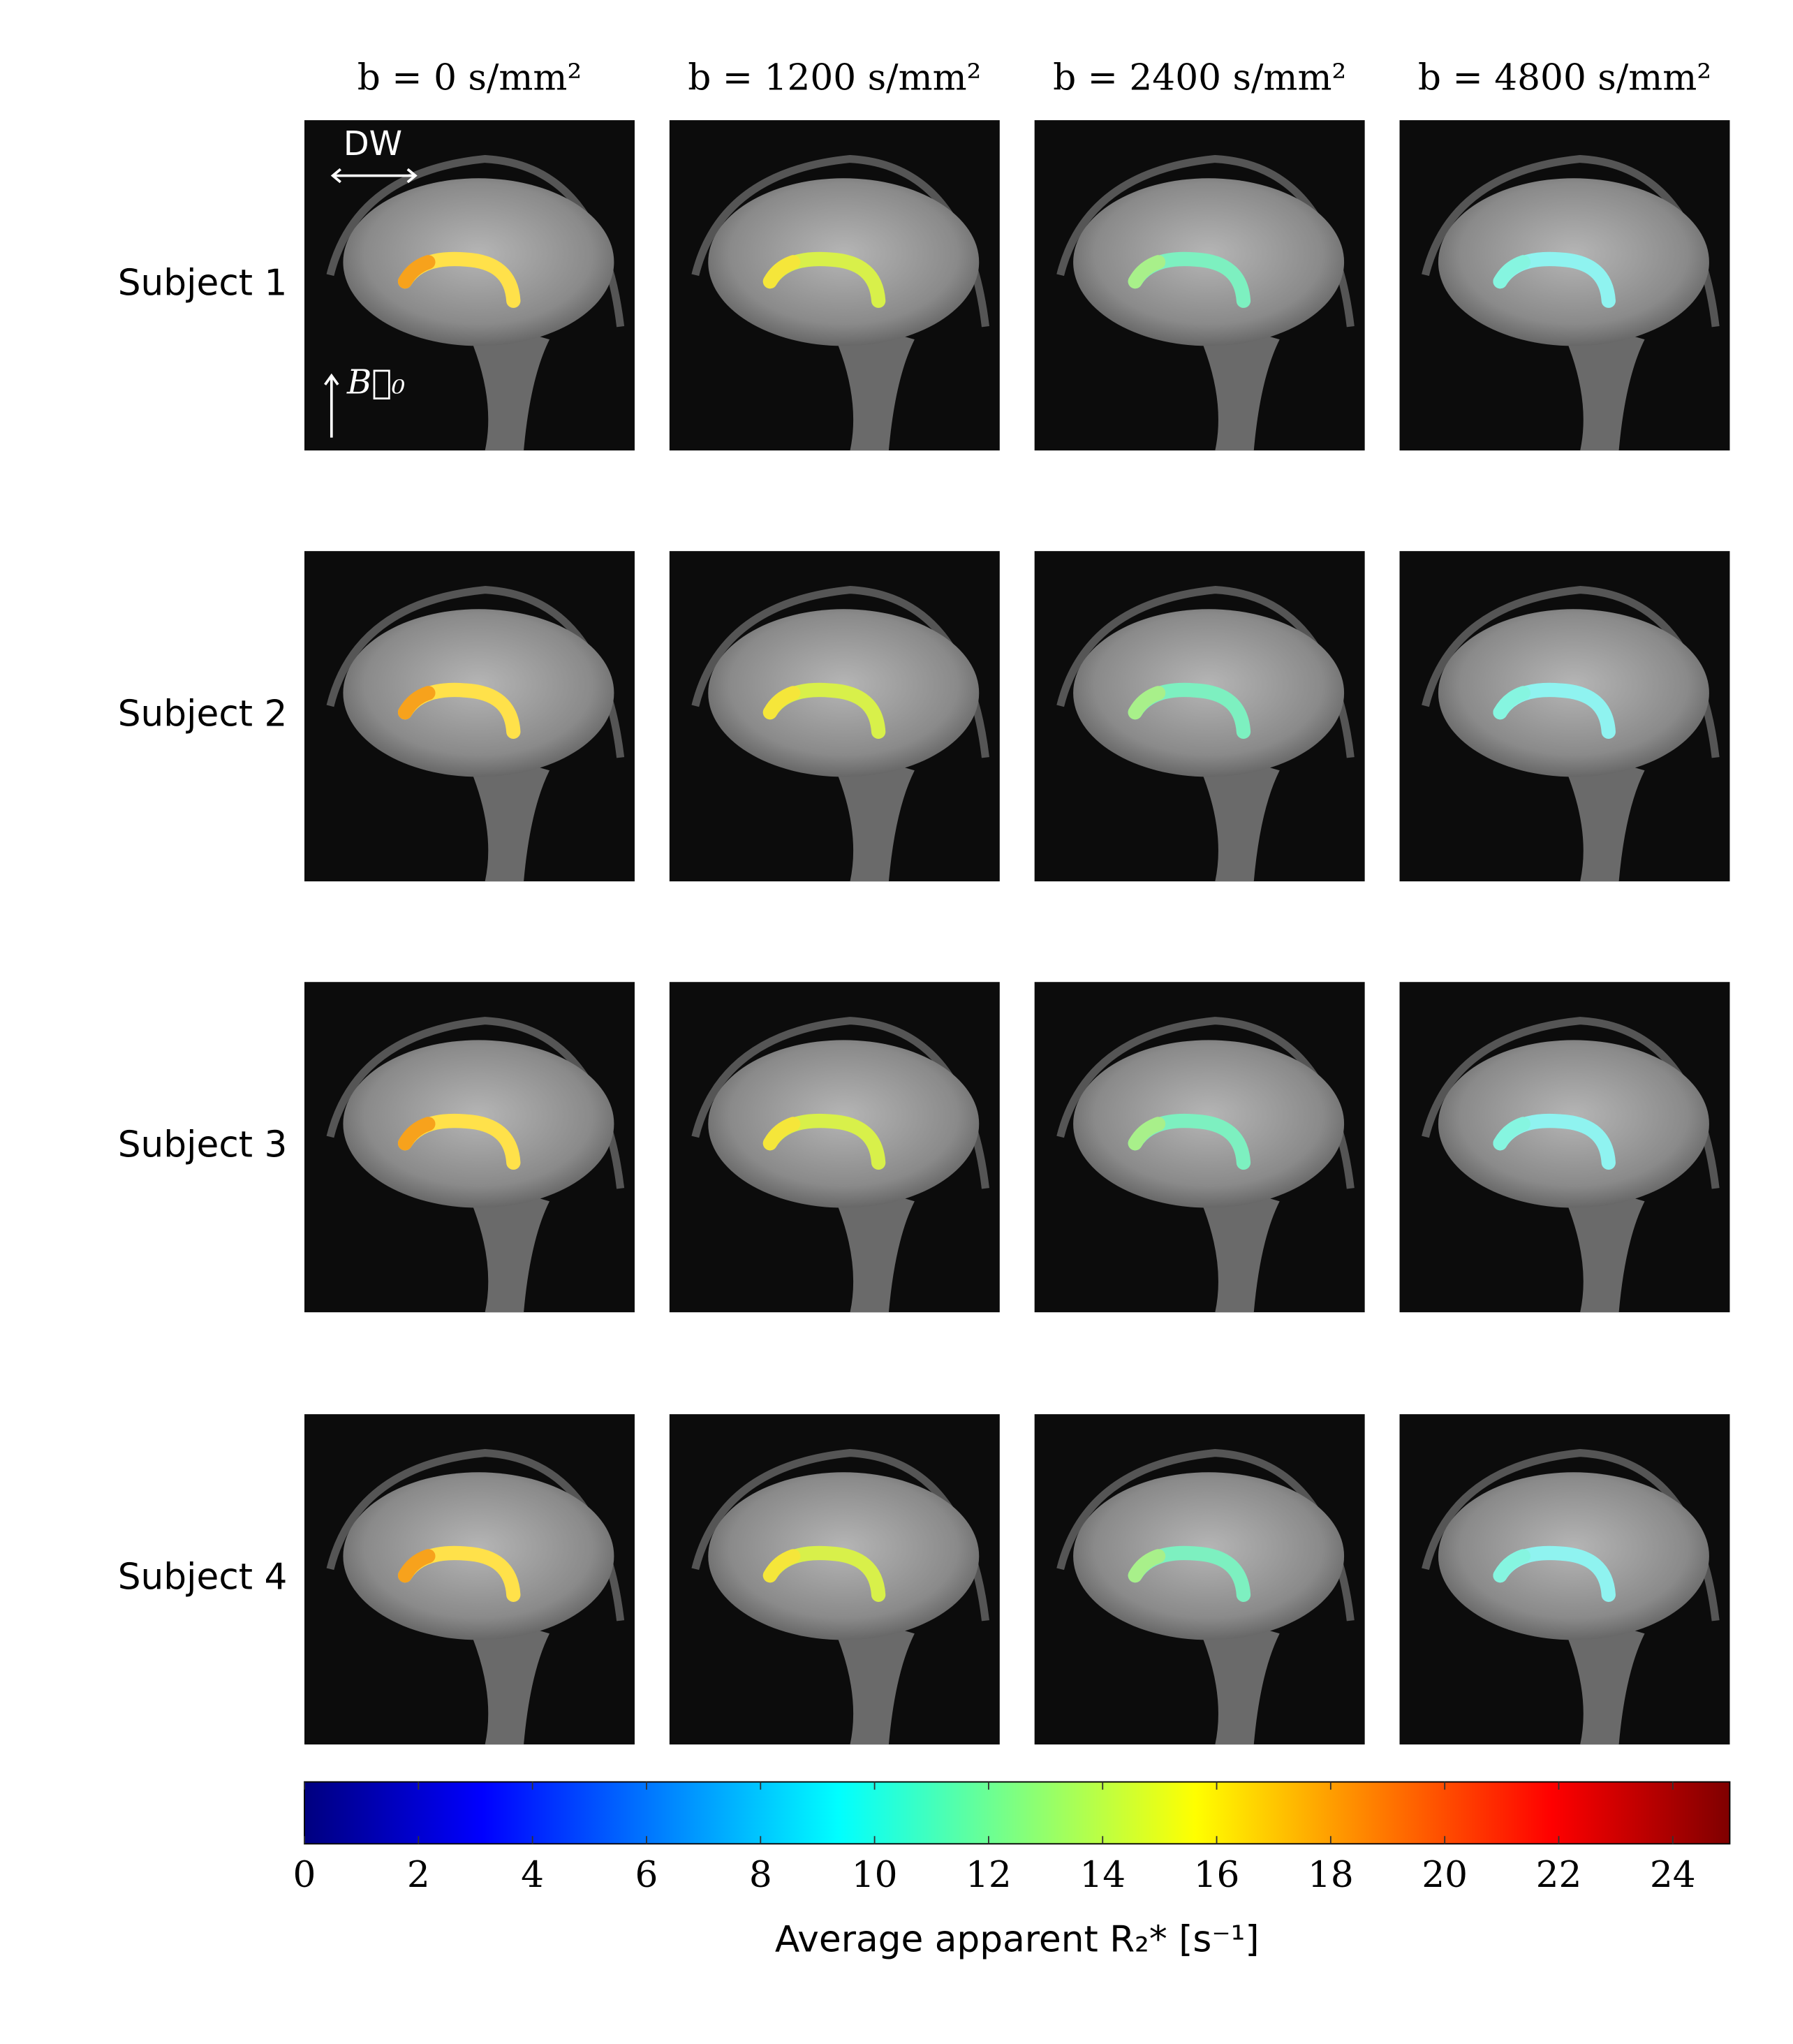  I want to click on tick-label: 0, so click(304, 1875).